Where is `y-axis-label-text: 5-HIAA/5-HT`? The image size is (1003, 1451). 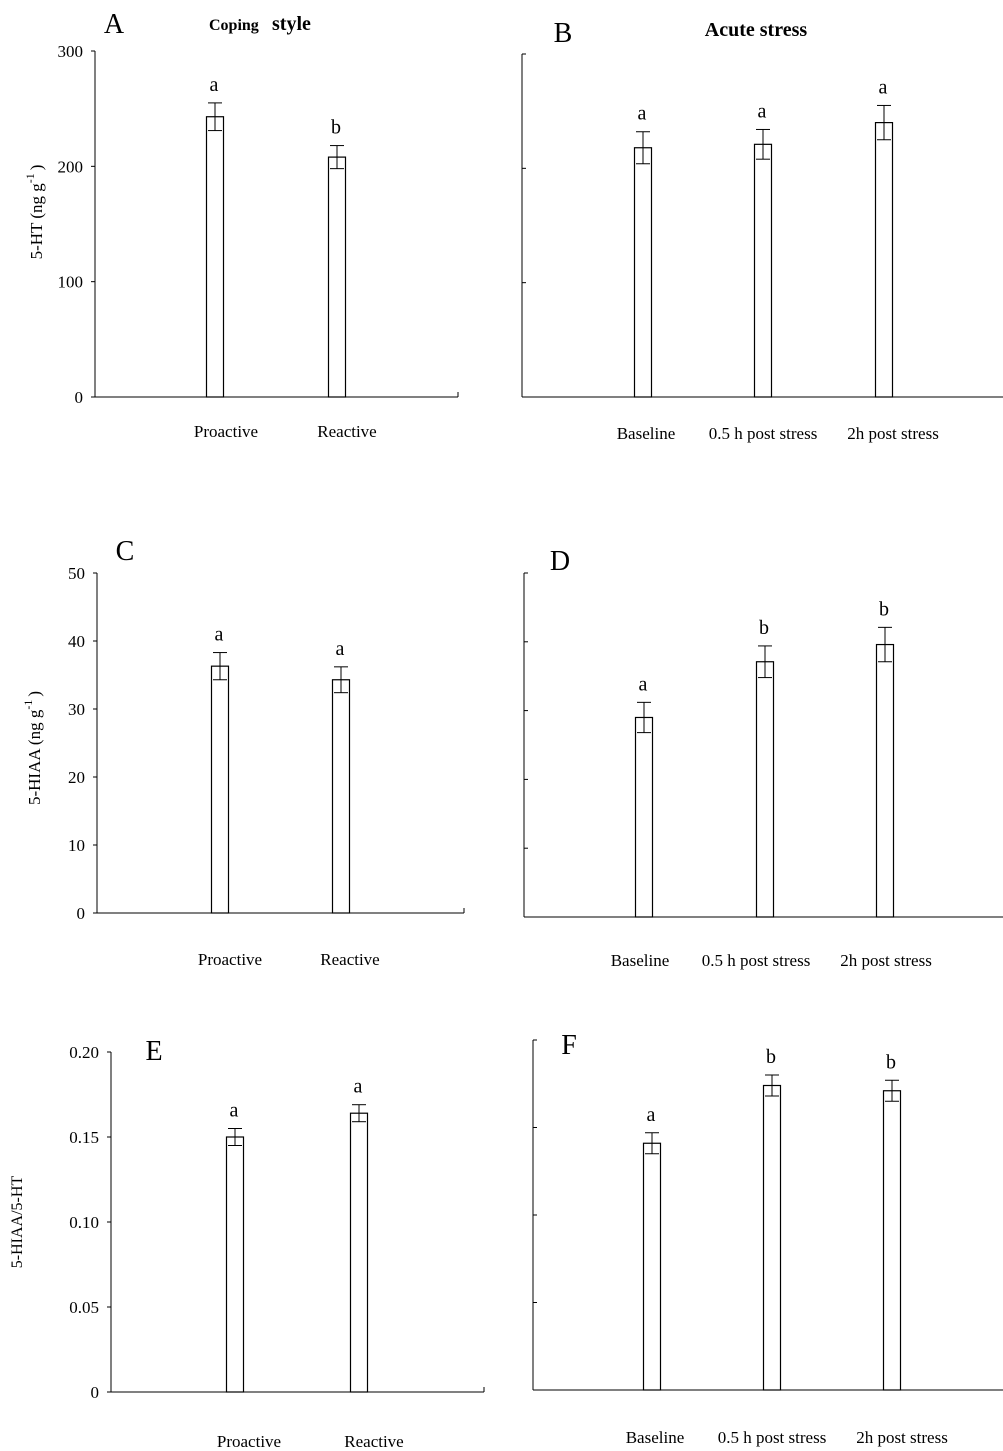
y-axis-label-text: 5-HIAA/5-HT is located at coordinates (17, 1222).